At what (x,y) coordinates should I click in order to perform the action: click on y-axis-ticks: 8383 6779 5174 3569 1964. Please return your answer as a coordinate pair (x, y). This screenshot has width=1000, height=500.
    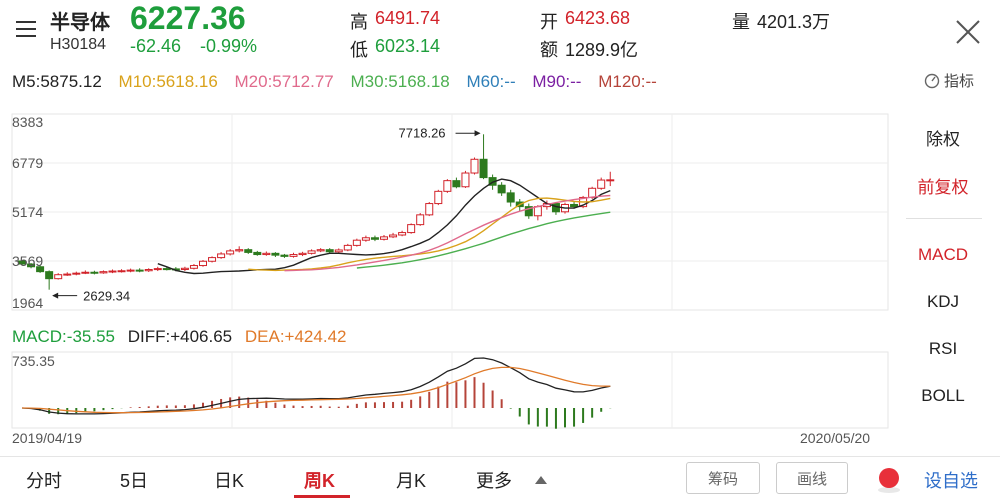
    Looking at the image, I should click on (27, 212).